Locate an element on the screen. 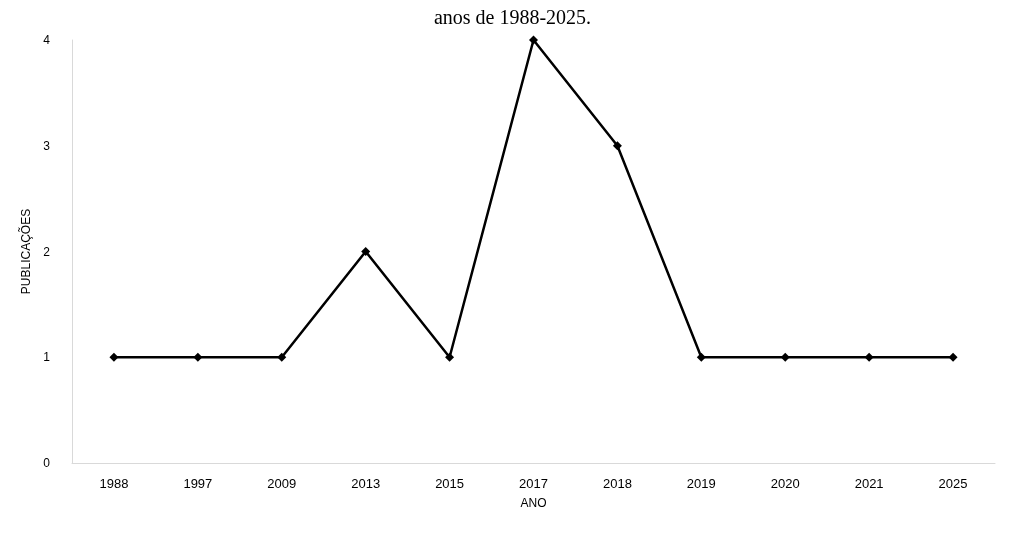 This screenshot has width=1025, height=533. y-axis-title: PUBLICAÇÕES is located at coordinates (26, 251).